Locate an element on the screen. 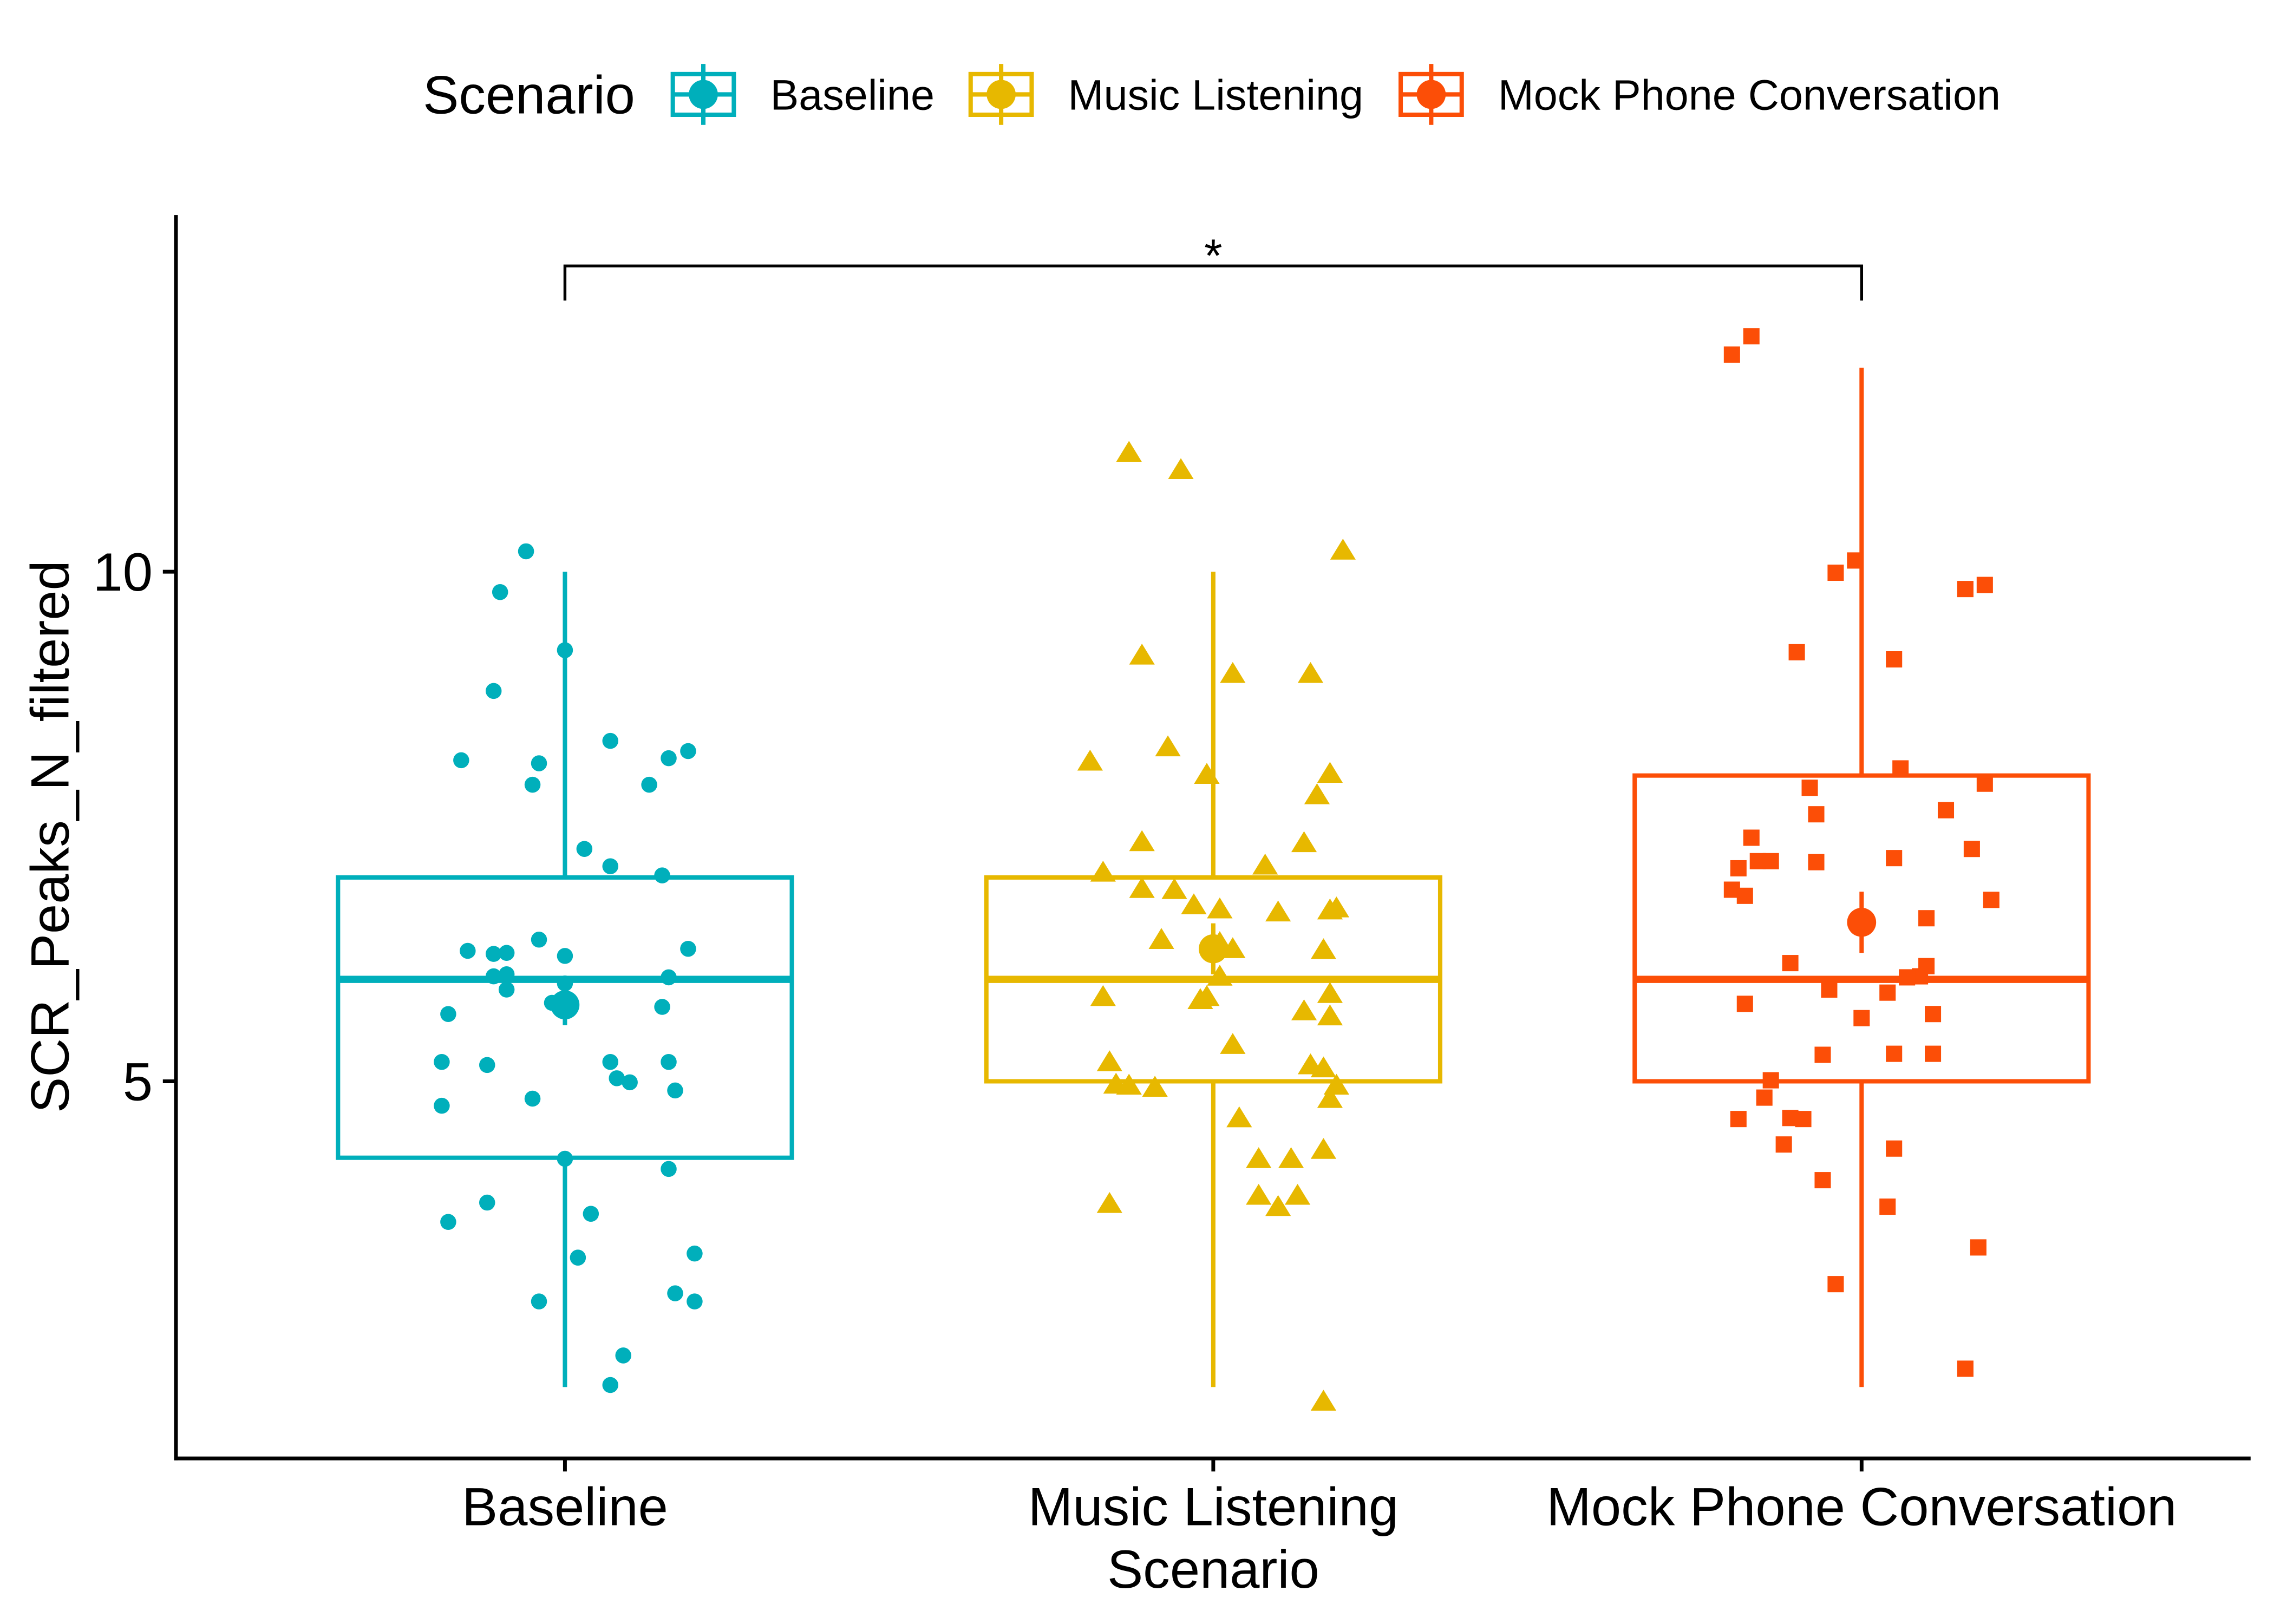  legend-item-music-listening: Music Listening is located at coordinates (1166, 95).